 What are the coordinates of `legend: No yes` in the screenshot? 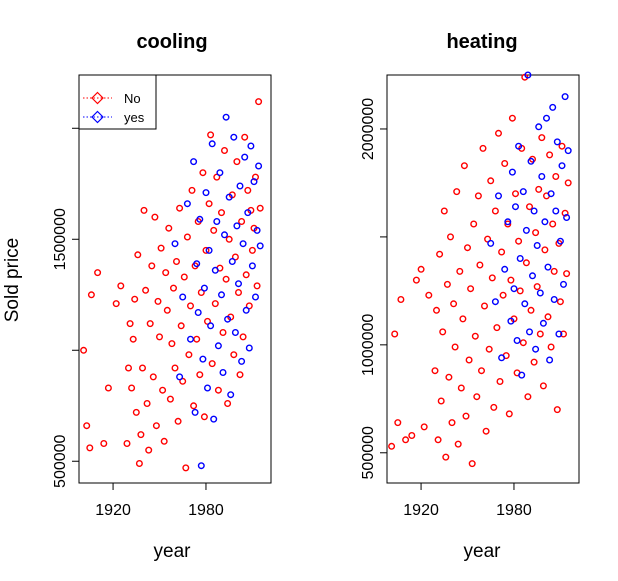 It's located at (117, 102).